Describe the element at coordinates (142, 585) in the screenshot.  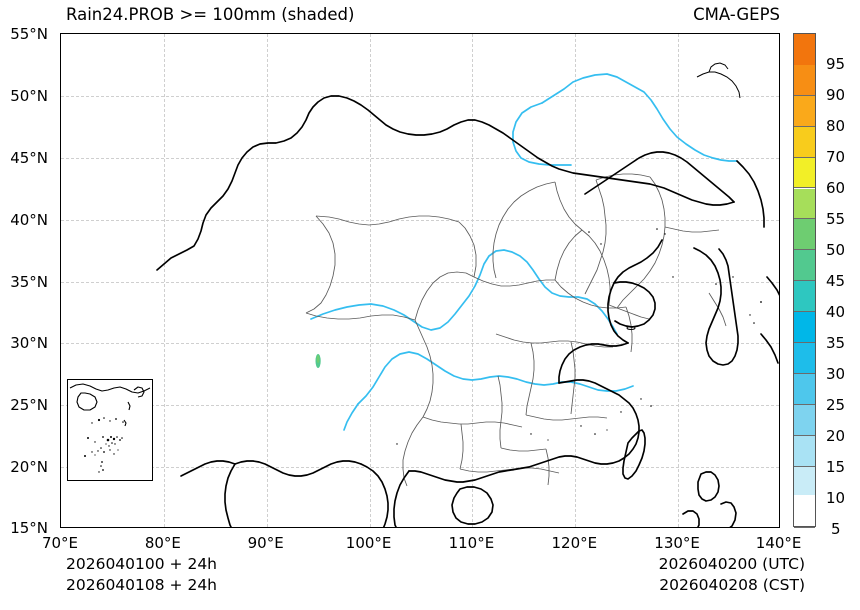
I see `footer-init-cst: 2026040108 + 24h` at that location.